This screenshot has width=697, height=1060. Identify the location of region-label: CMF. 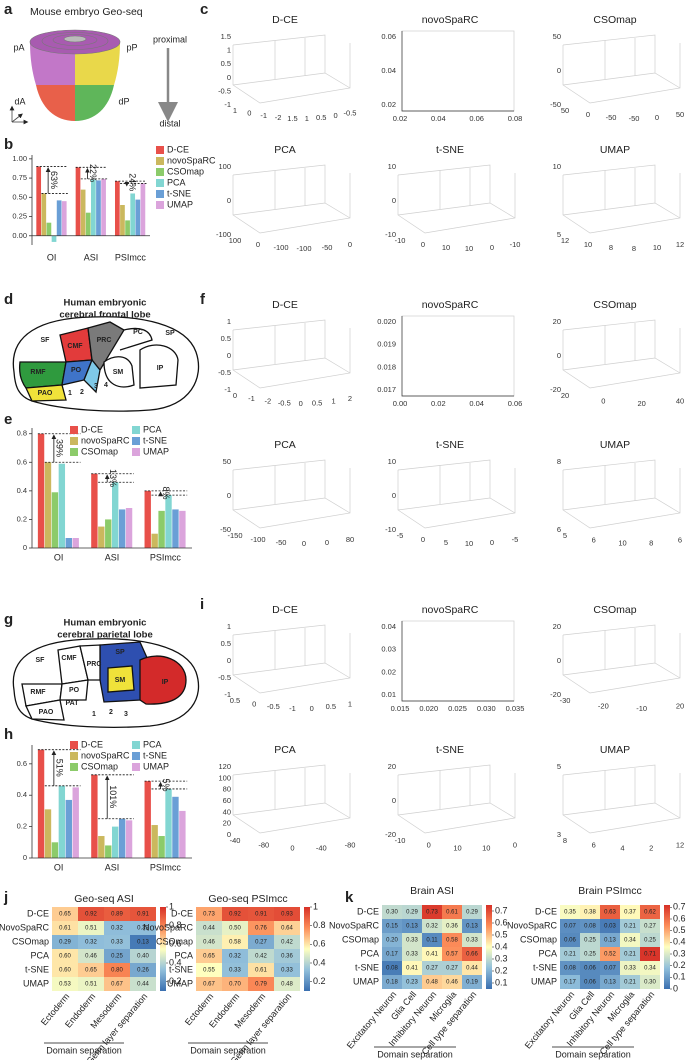
(69, 658).